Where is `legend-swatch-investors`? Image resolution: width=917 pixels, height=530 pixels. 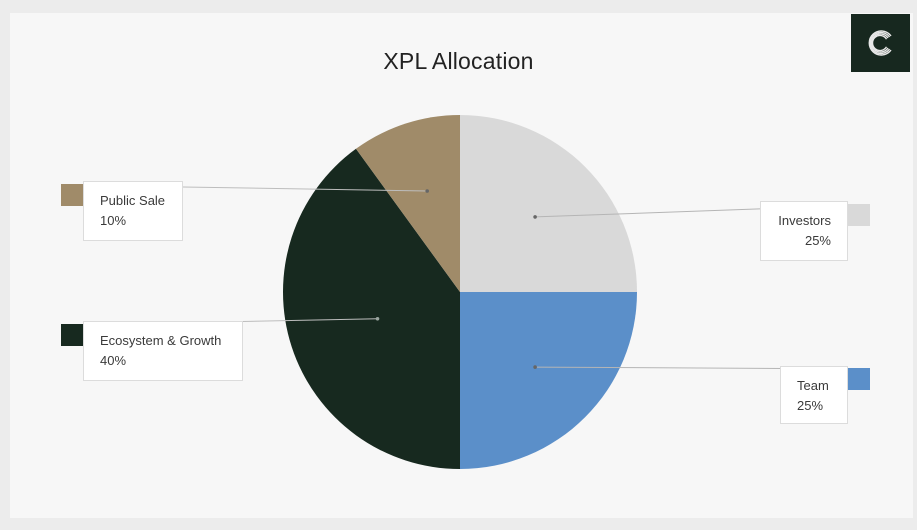 legend-swatch-investors is located at coordinates (859, 215).